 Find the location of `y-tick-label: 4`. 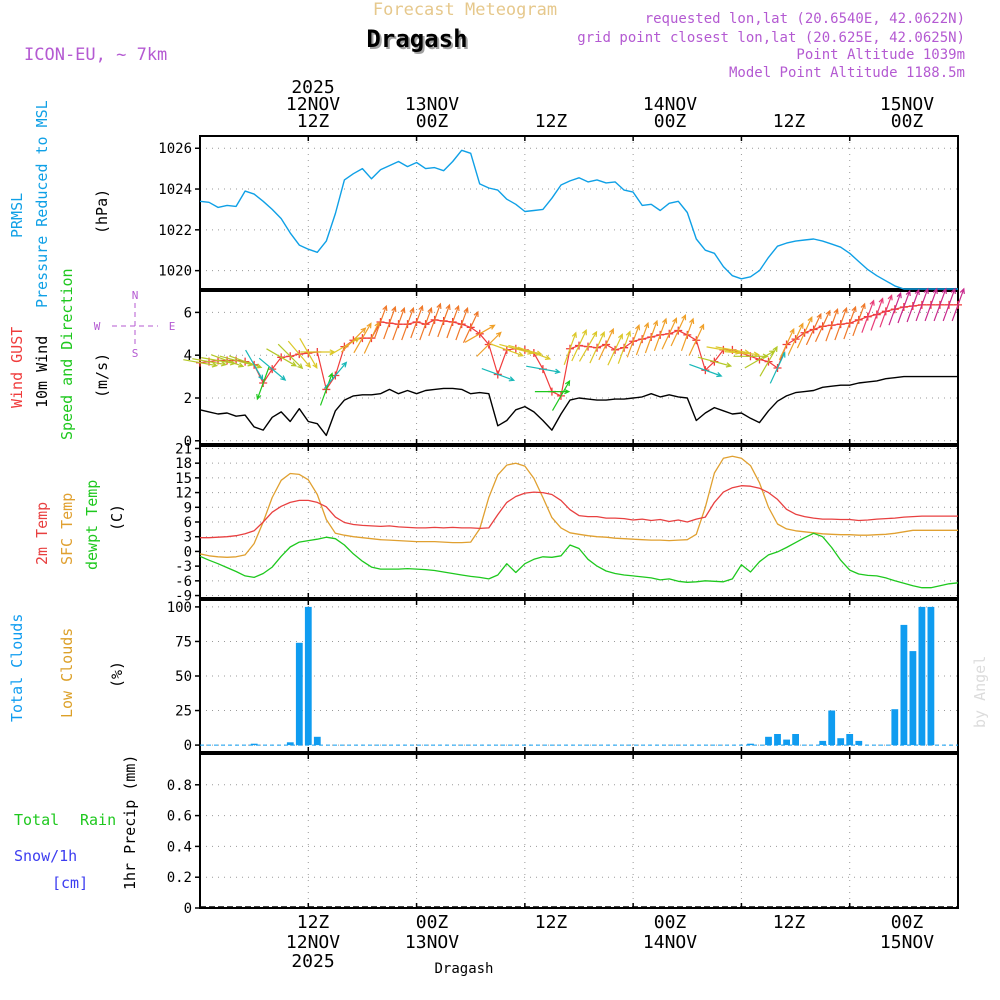

y-tick-label: 4 is located at coordinates (188, 356).